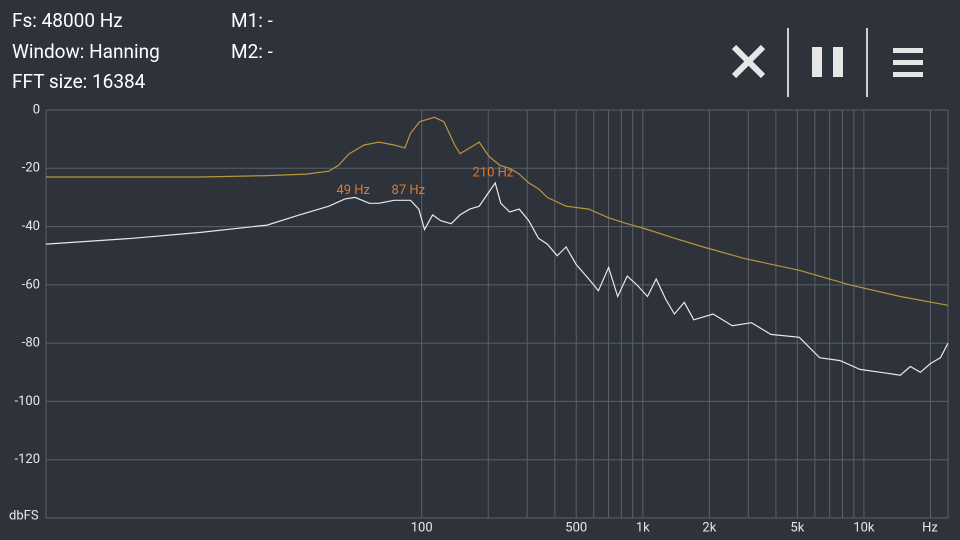 Image resolution: width=960 pixels, height=540 pixels. What do you see at coordinates (252, 20) in the screenshot?
I see `marker-1: M1: -` at bounding box center [252, 20].